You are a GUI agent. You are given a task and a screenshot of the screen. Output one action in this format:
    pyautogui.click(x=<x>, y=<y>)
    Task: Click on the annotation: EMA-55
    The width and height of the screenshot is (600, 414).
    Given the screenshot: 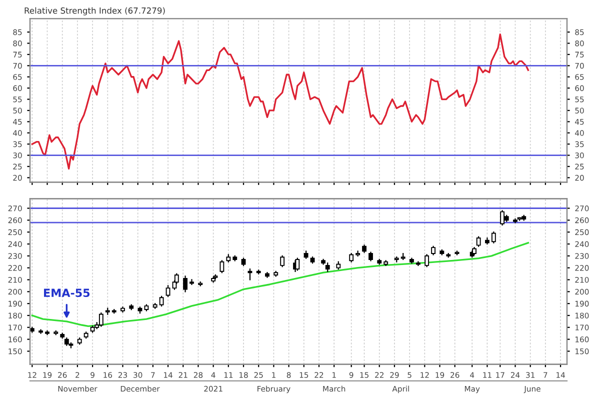 What is the action you would take?
    pyautogui.click(x=67, y=293)
    